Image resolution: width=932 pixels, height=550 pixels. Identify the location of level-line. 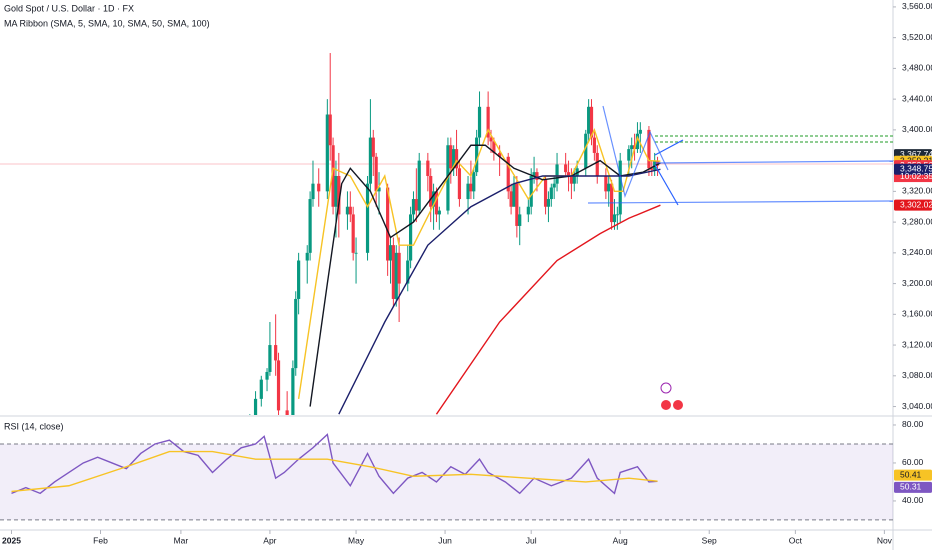
(740, 202).